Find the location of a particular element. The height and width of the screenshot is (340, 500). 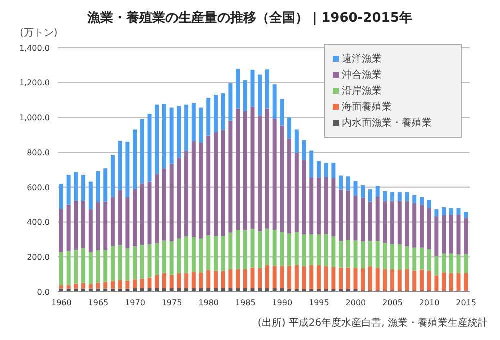

legend-label: 内水面漁業・養殖業 is located at coordinates (387, 123).